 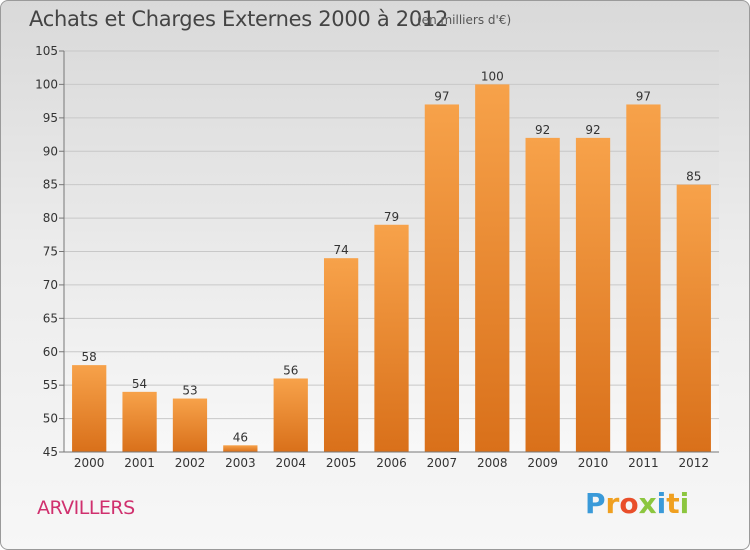 What do you see at coordinates (391, 338) in the screenshot?
I see `bar-2006` at bounding box center [391, 338].